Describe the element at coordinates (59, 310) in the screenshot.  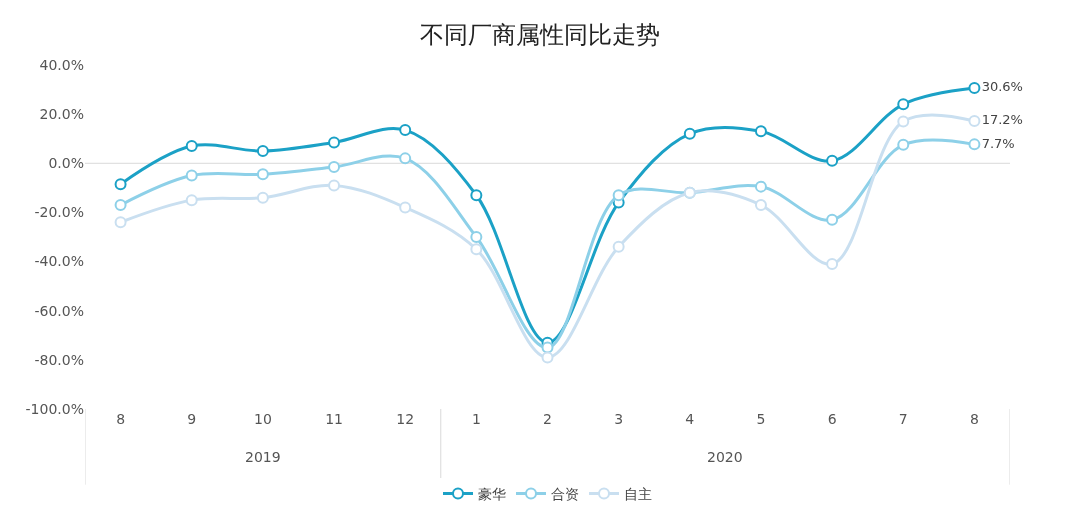
I see `y-tick-label: -60.0%` at that location.